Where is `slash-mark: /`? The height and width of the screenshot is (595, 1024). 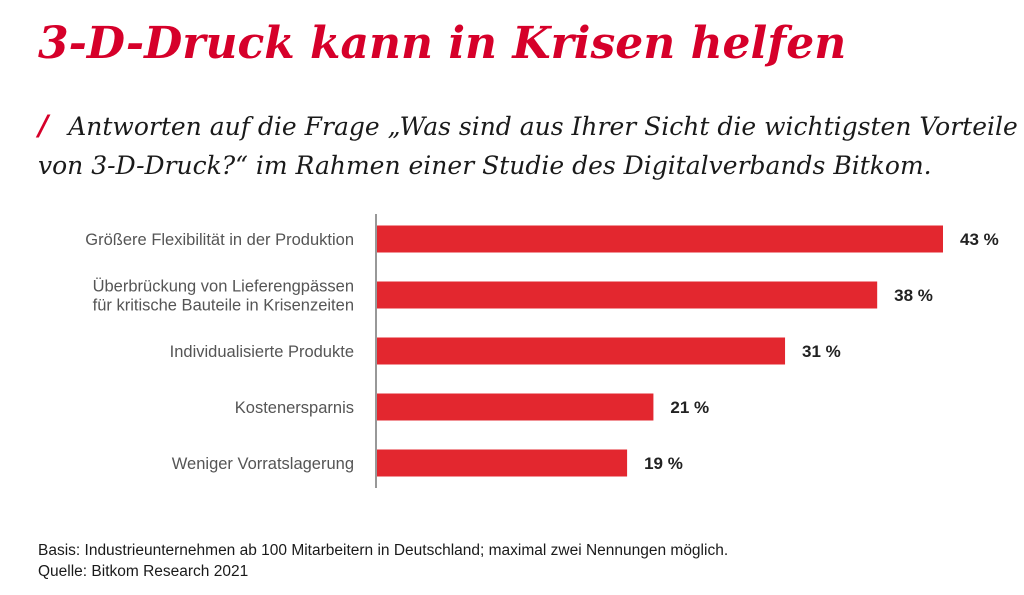
slash-mark: / is located at coordinates (43, 125).